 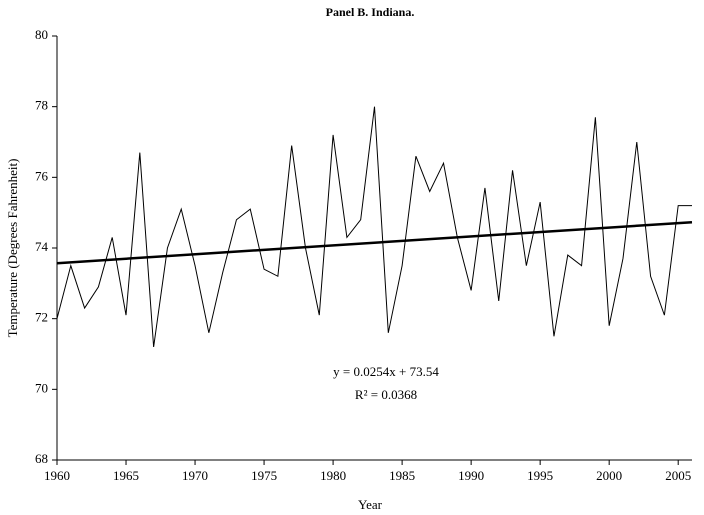 I want to click on y-tick-label: 70, so click(x=41, y=387).